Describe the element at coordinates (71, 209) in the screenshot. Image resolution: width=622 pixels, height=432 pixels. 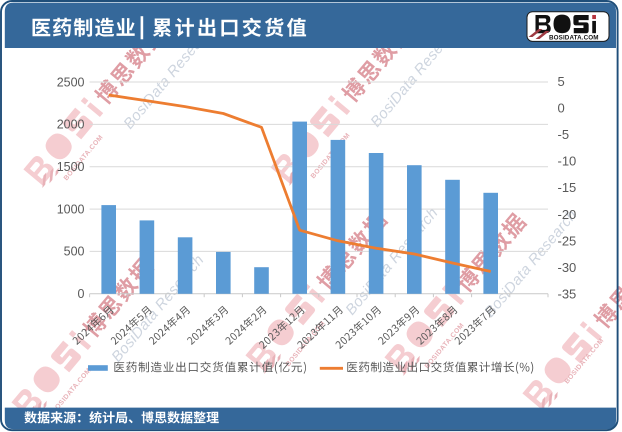
I see `svg-text: 1000` at that location.